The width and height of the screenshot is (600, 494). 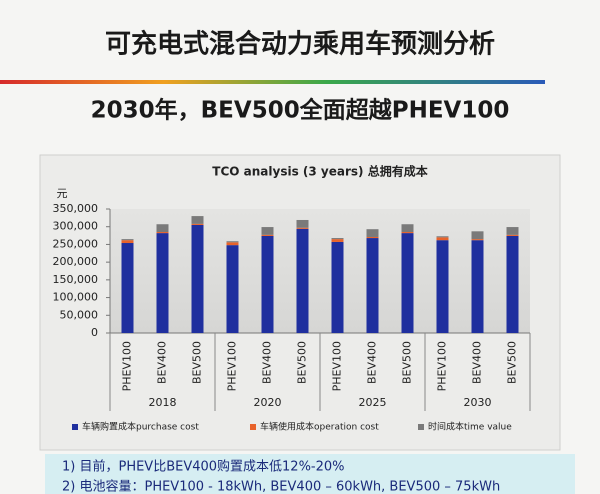 I want to click on legend-label: 车辆购置成本purchase cost, so click(x=140, y=427).